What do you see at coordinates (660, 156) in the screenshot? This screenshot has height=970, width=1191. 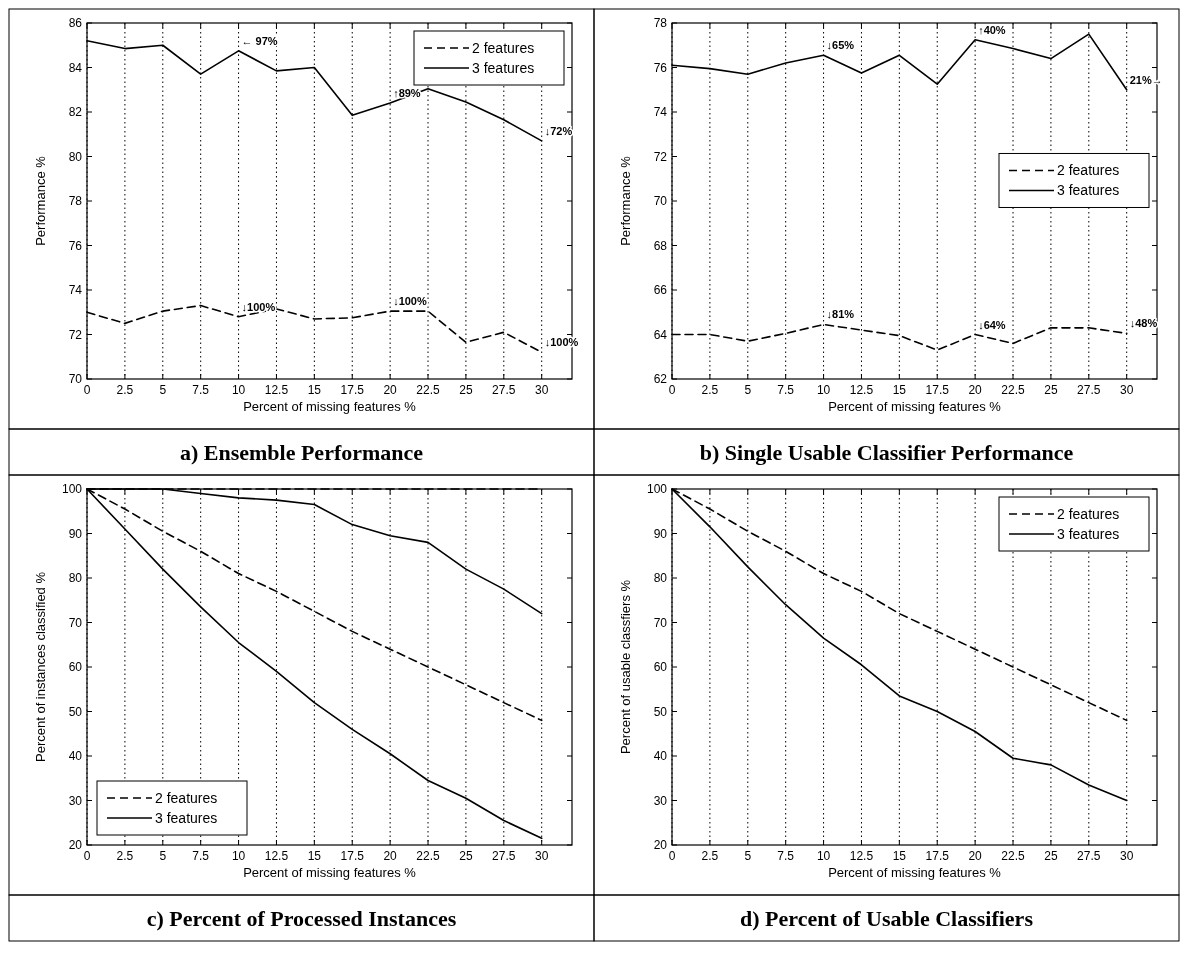 I see `y-tick-label: 72` at bounding box center [660, 156].